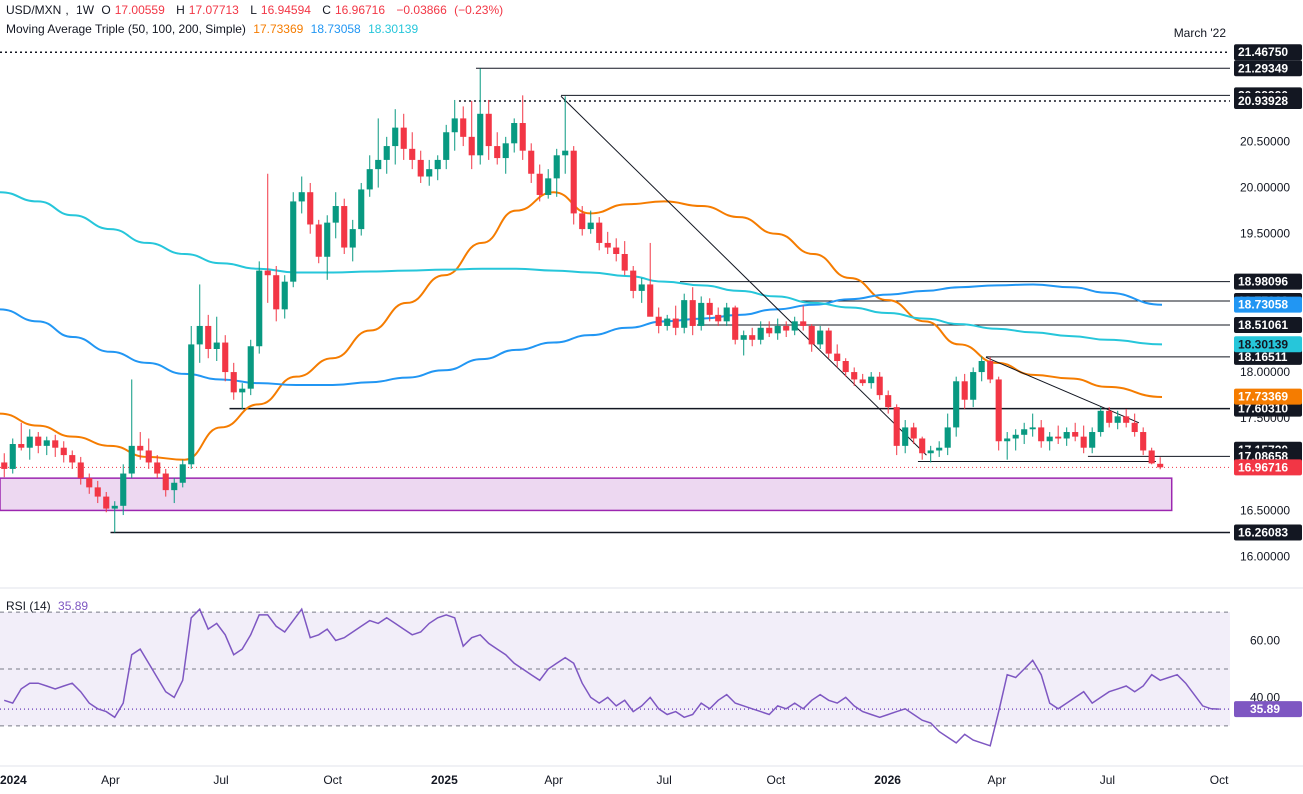  What do you see at coordinates (73, 606) in the screenshot?
I see `rsi-legend-value: 35.89` at bounding box center [73, 606].